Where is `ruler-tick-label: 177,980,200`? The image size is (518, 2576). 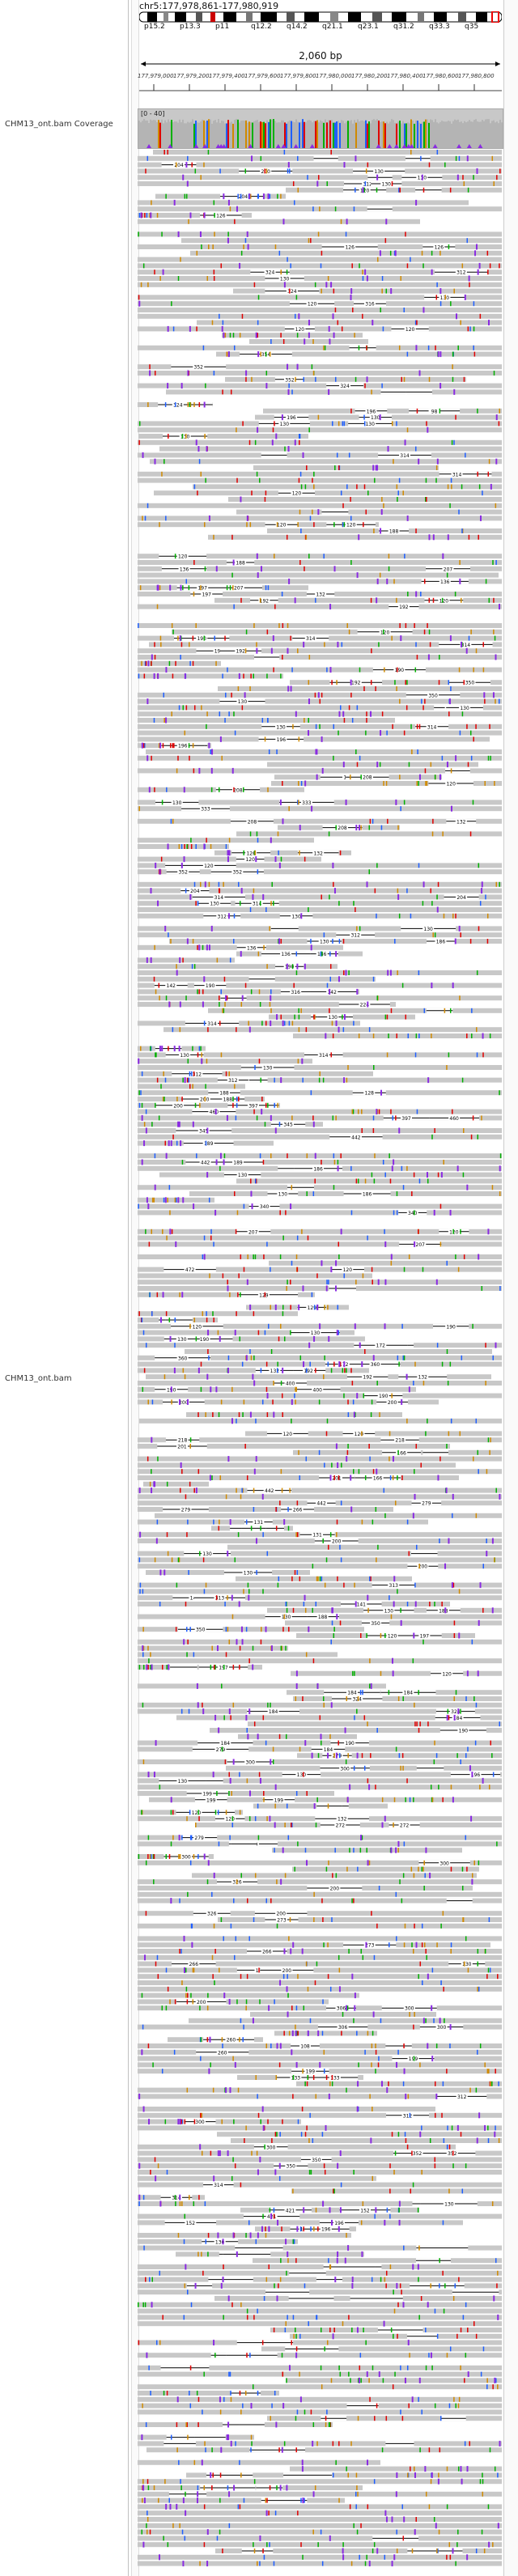
ruler-tick-label: 177,980,200 is located at coordinates (369, 76).